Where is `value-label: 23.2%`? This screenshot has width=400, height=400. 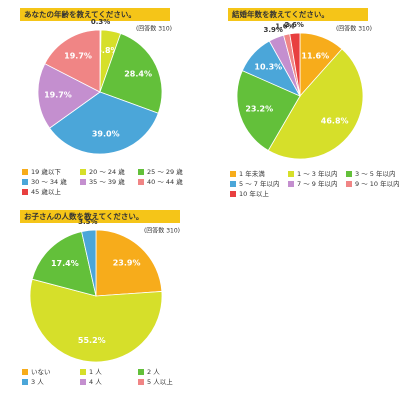
value-label: 23.2% is located at coordinates (259, 109).